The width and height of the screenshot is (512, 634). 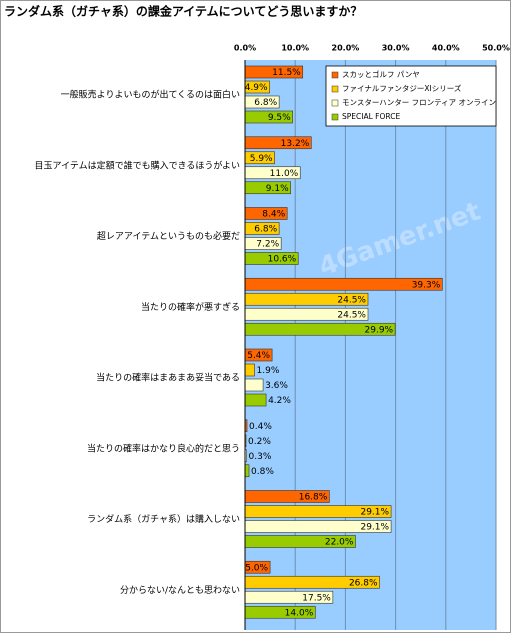 I want to click on legend-label: ファイナルファンタジーXIシリーズ, so click(x=402, y=88).